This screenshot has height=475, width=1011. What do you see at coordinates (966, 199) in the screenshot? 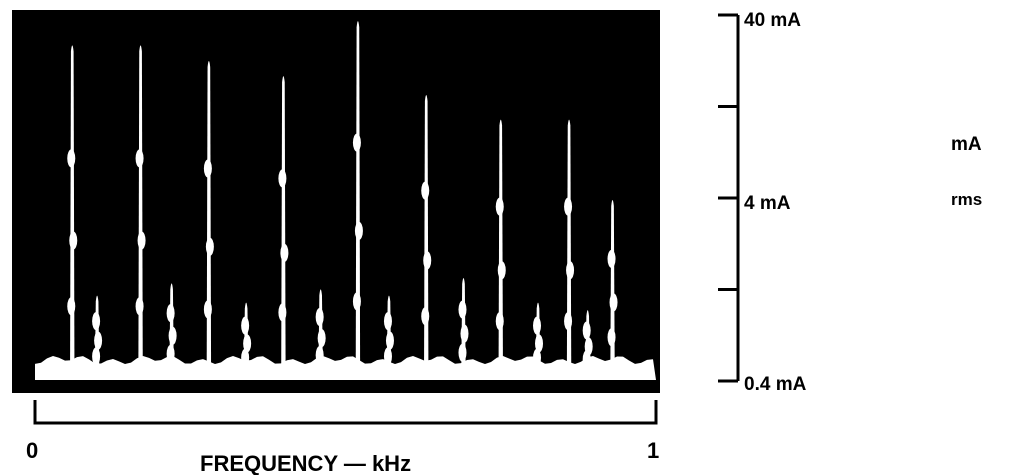
I see `y-axis-unit-rms: rms` at bounding box center [966, 199].